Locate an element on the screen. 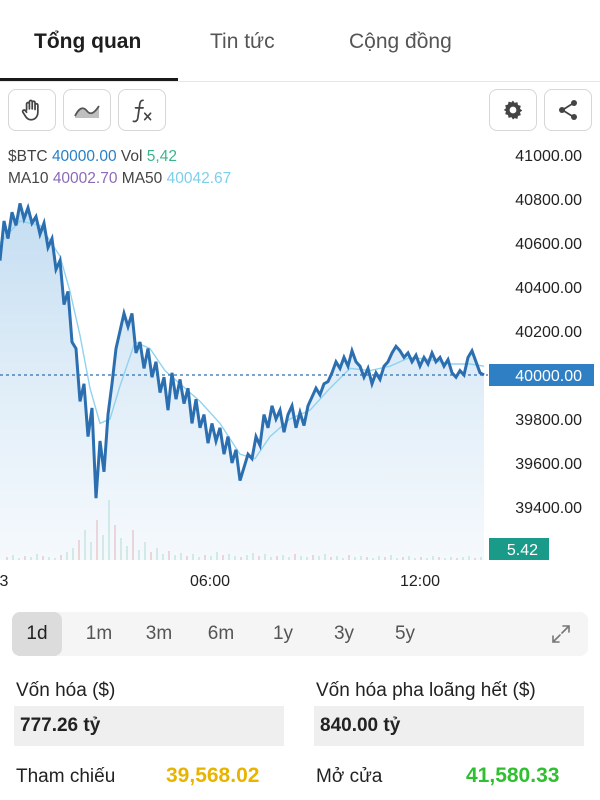 The height and width of the screenshot is (800, 600). chart-type-button is located at coordinates (87, 110).